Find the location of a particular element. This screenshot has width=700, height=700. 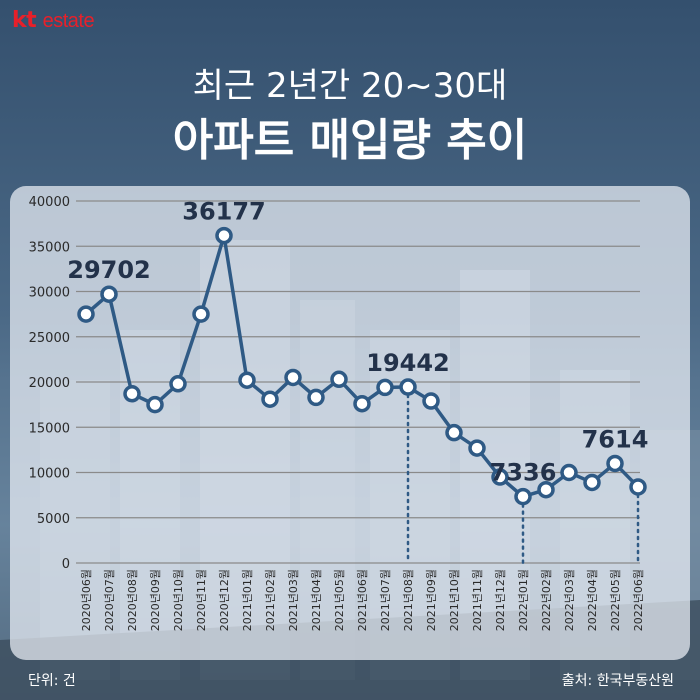

brand-logo: kt estate is located at coordinates (53, 20).